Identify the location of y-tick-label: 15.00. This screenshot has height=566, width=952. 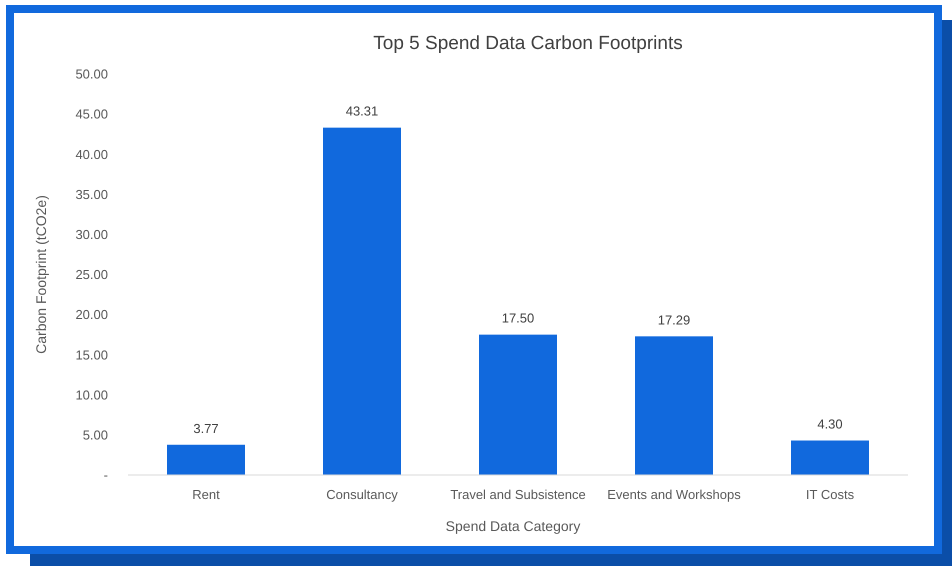
(91, 354).